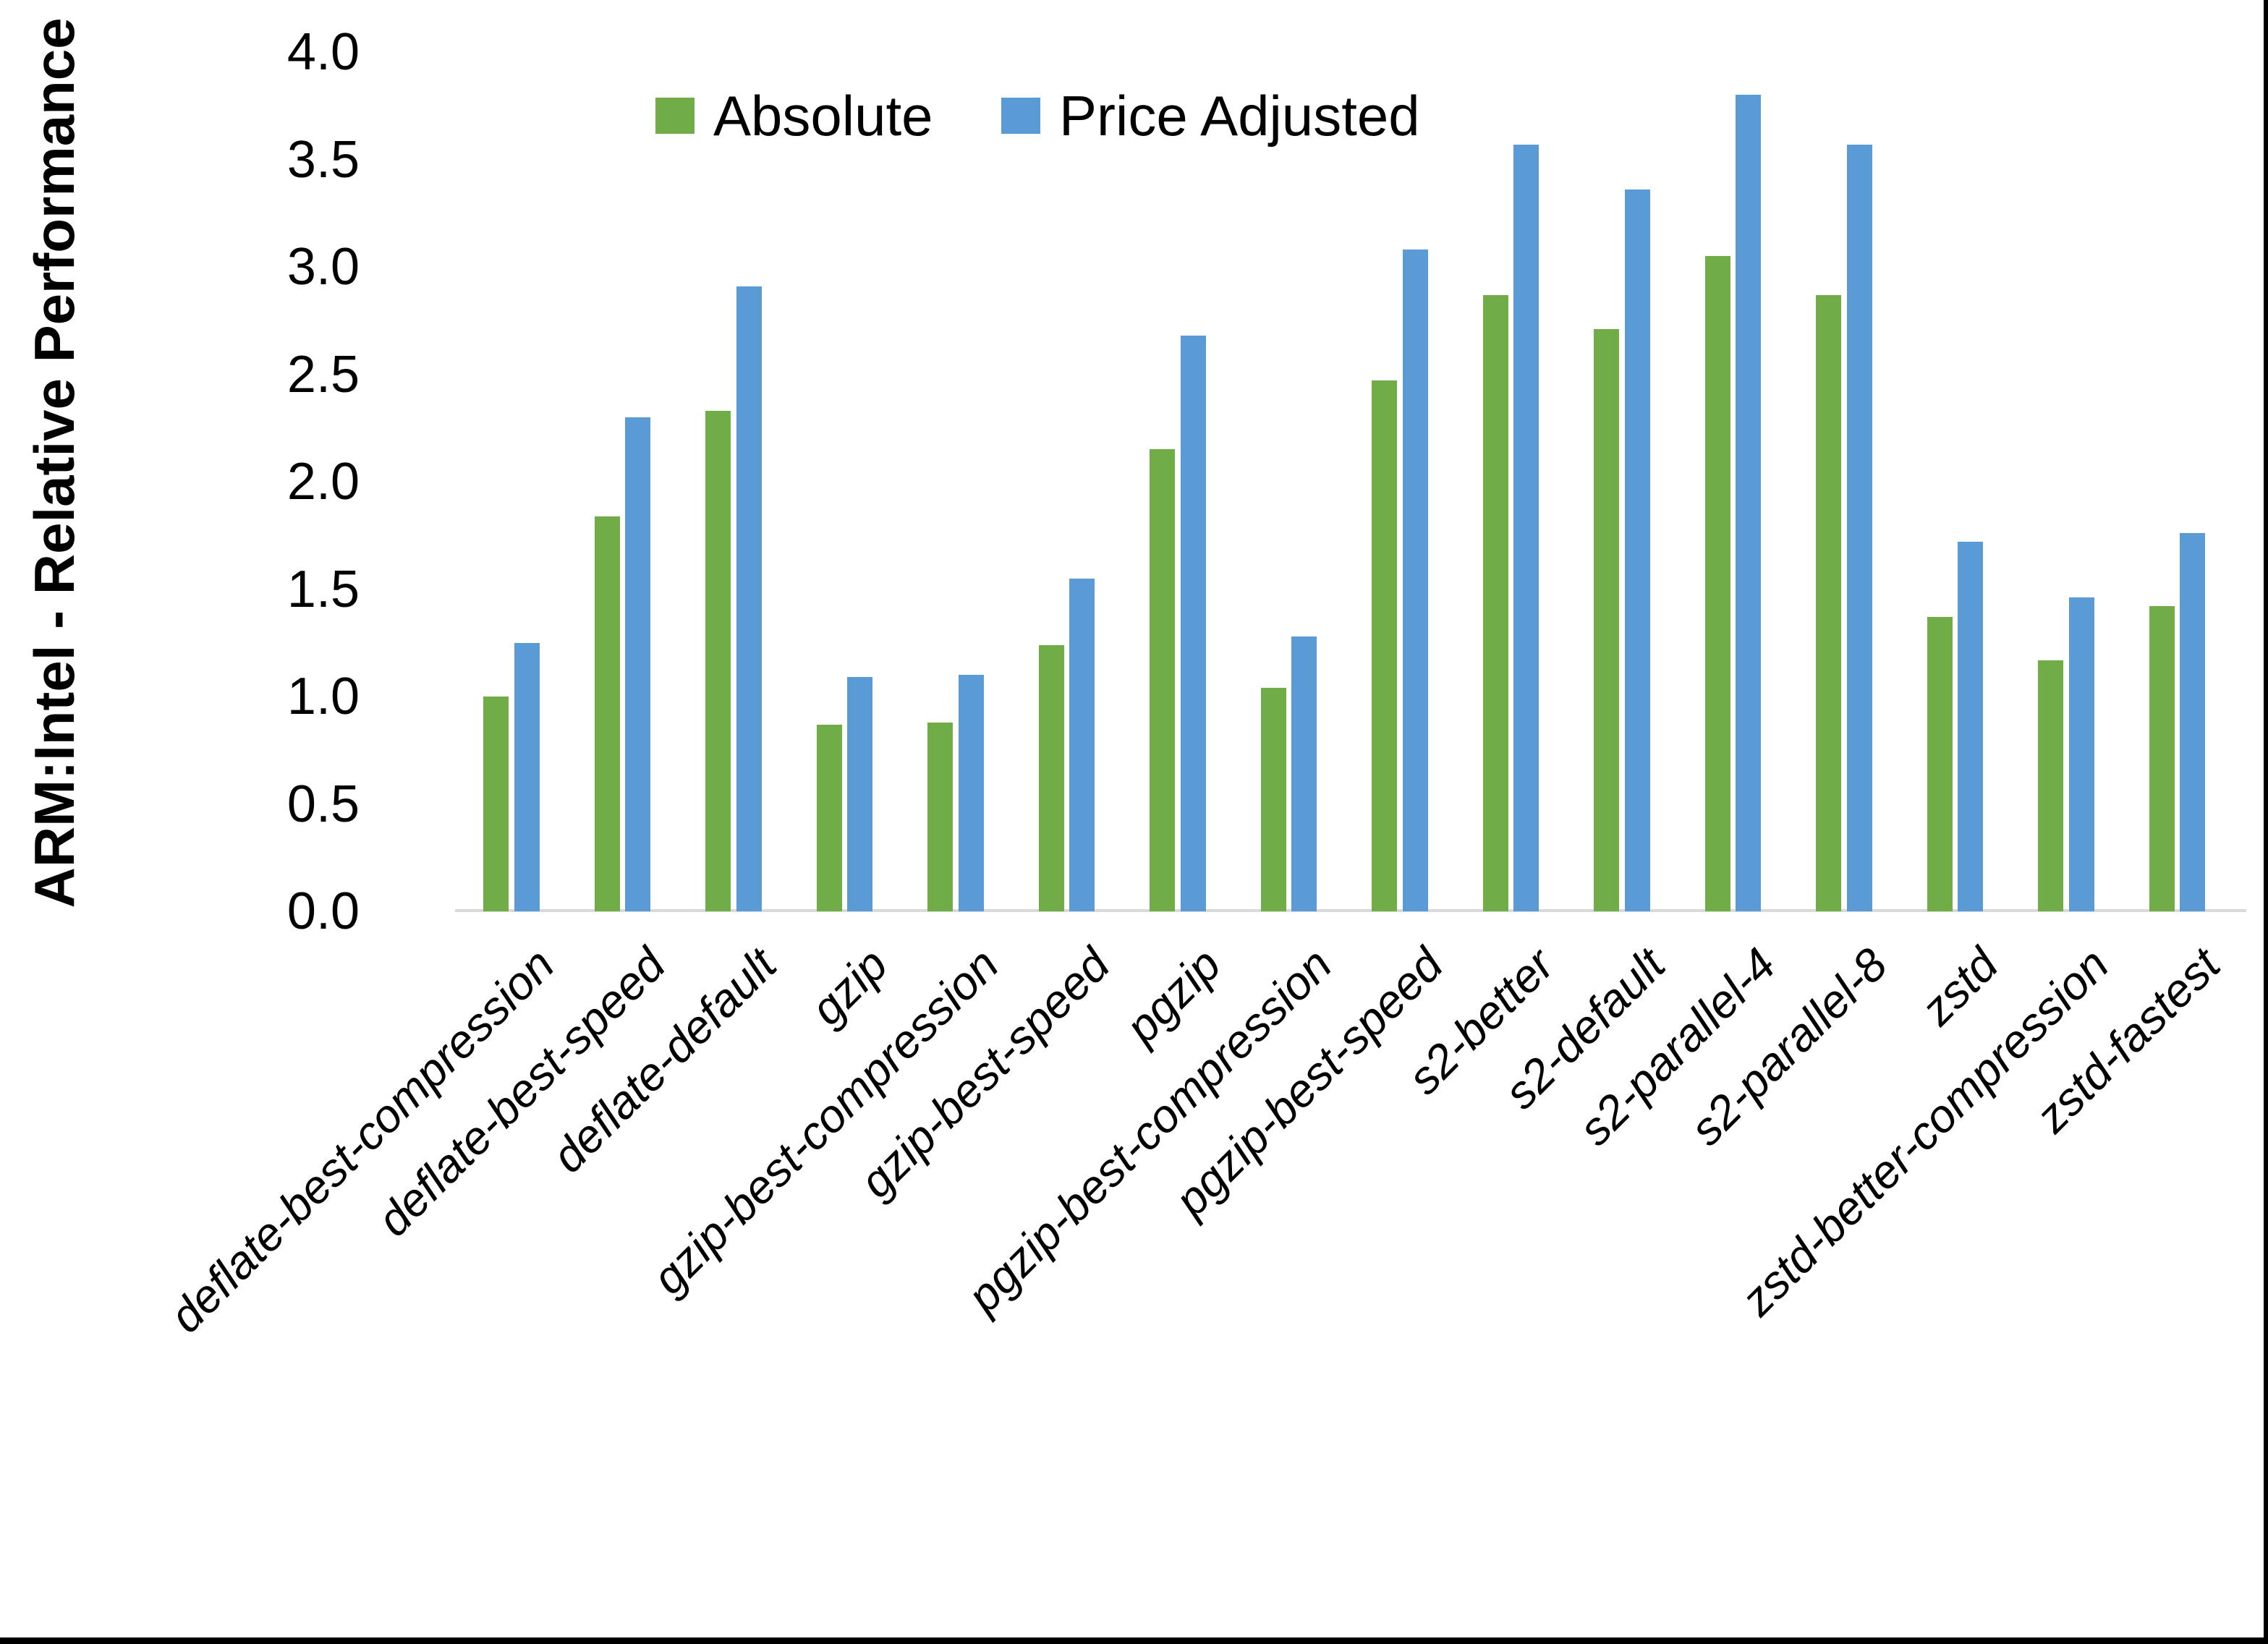 Image resolution: width=2268 pixels, height=1644 pixels. Describe the element at coordinates (2192, 722) in the screenshot. I see `bar-price-adjusted-zstd-fastest` at that location.